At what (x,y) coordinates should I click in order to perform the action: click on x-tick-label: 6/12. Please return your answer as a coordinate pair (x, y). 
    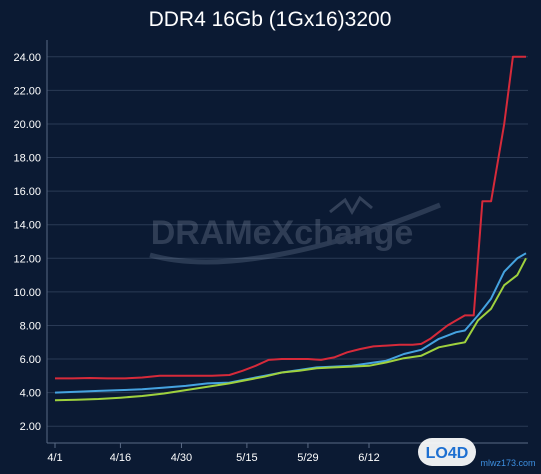
    Looking at the image, I should click on (368, 458).